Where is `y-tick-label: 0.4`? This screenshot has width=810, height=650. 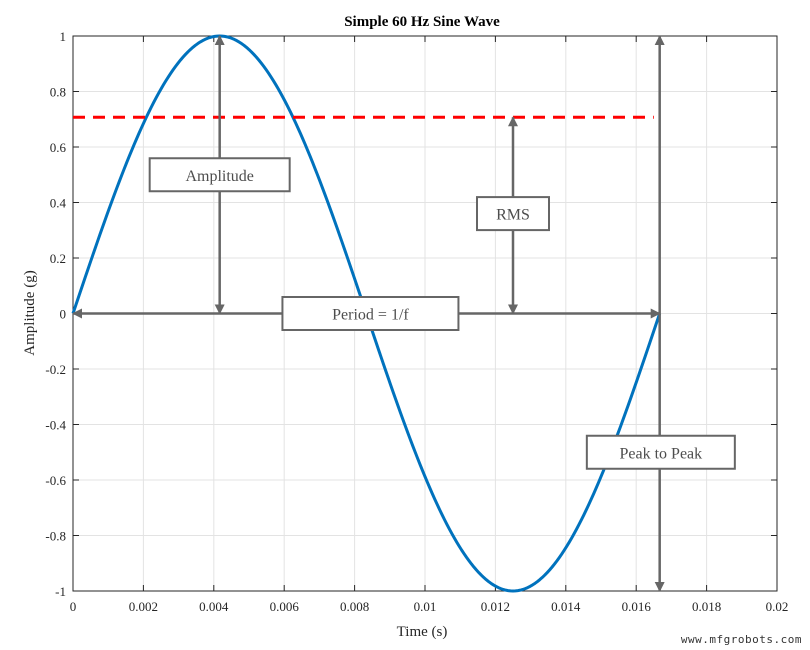
y-tick-label: 0.4 is located at coordinates (58, 203).